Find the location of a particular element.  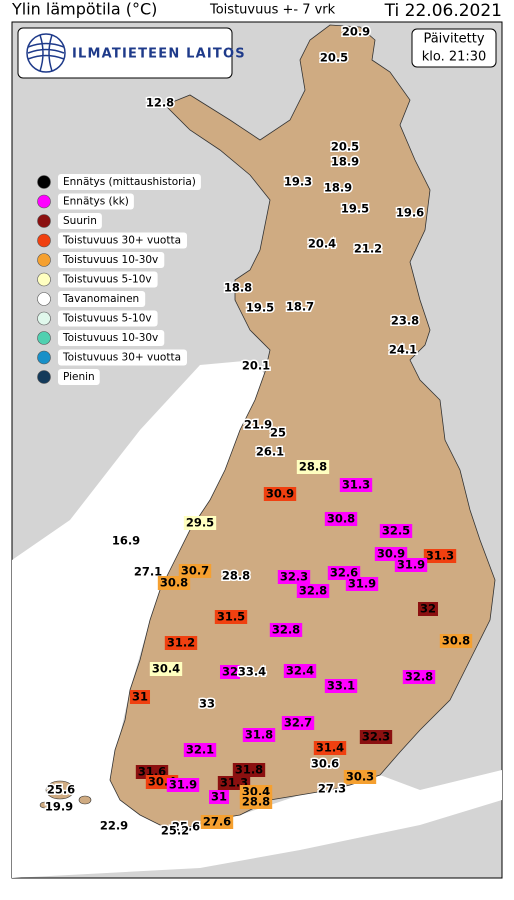

station-label: 12.8 is located at coordinates (160, 103).